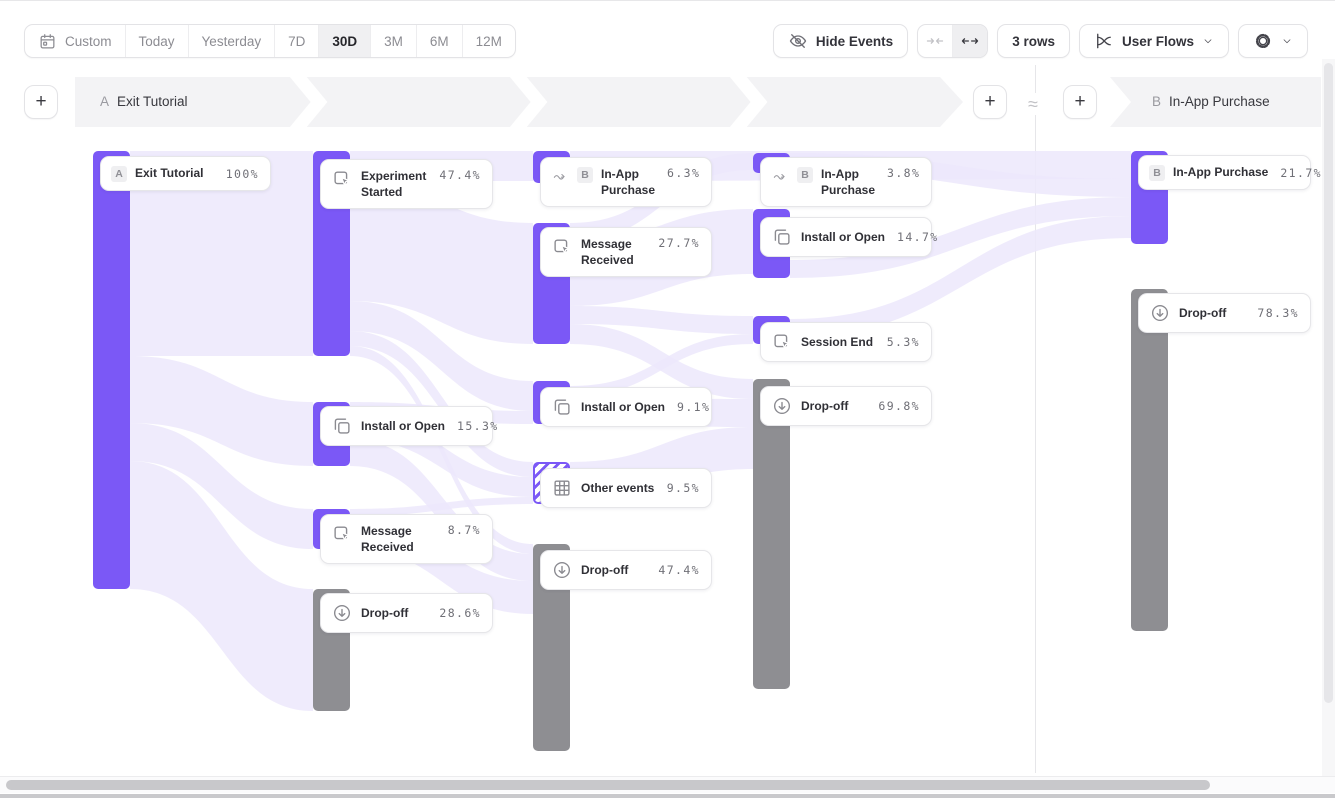 The width and height of the screenshot is (1335, 798). Describe the element at coordinates (694, 407) in the screenshot. I see `node-percent: 9.1%` at that location.